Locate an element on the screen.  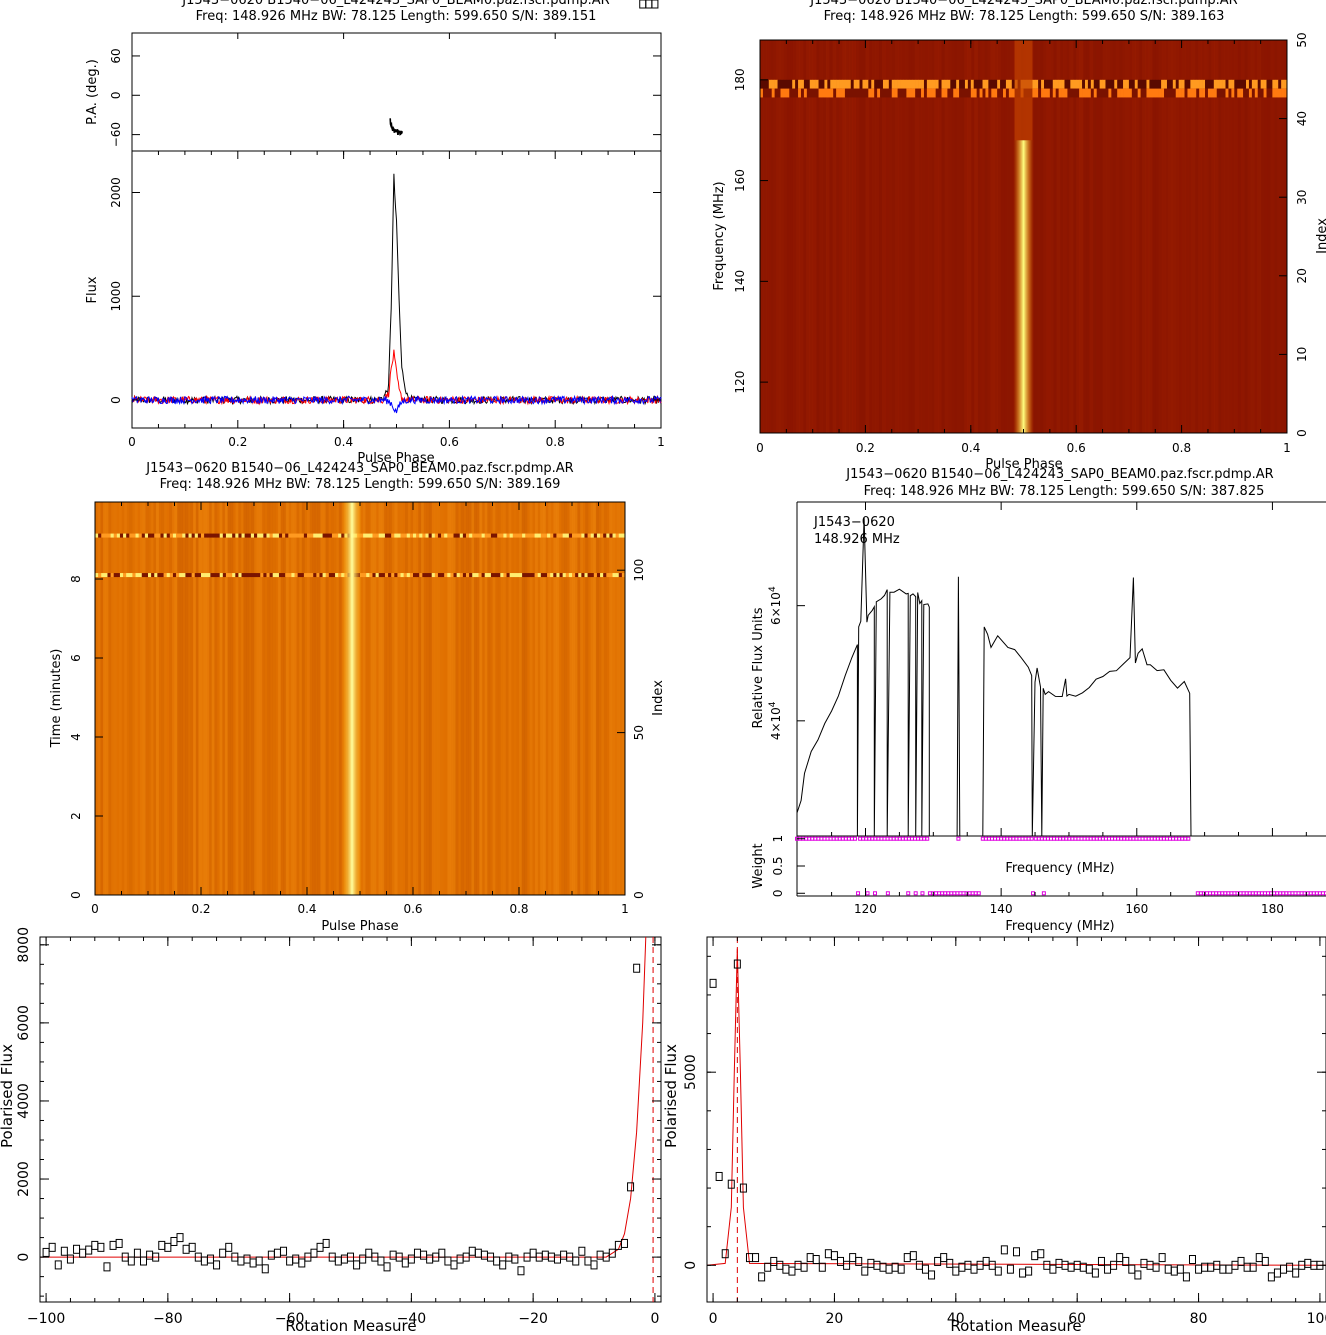
freq-phase-y2-tick-label: 50 is located at coordinates (1302, 39).